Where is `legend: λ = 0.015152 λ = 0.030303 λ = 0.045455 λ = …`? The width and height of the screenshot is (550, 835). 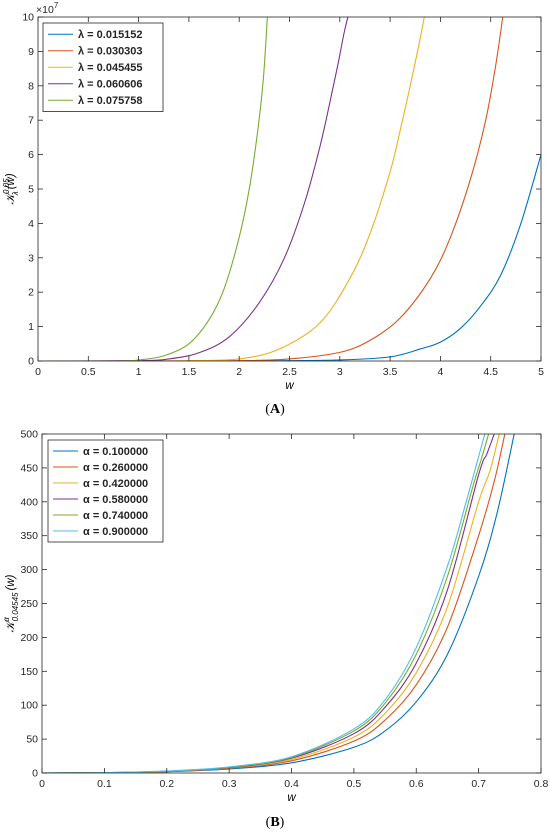
legend: λ = 0.015152 λ = 0.030303 λ = 0.045455 λ = … is located at coordinates (103, 67).